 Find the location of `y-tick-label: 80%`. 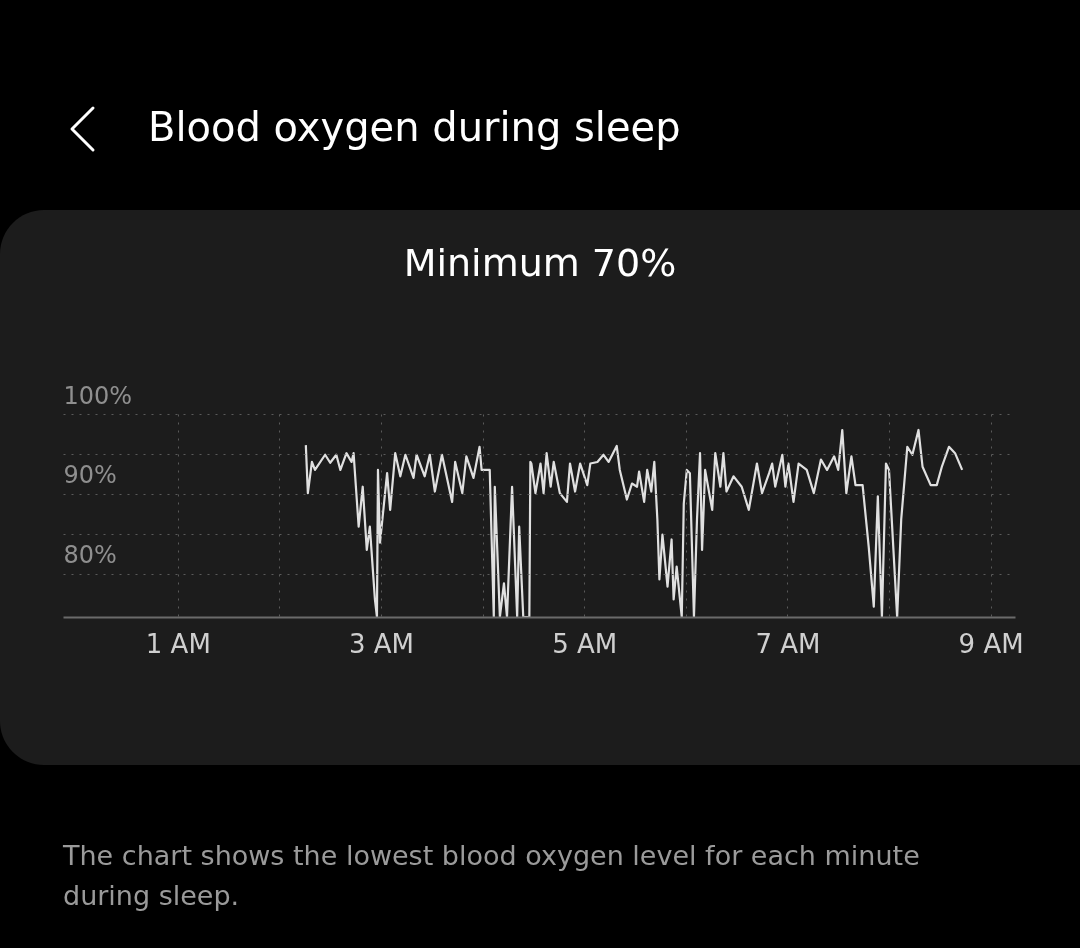

y-tick-label: 80% is located at coordinates (90, 555).